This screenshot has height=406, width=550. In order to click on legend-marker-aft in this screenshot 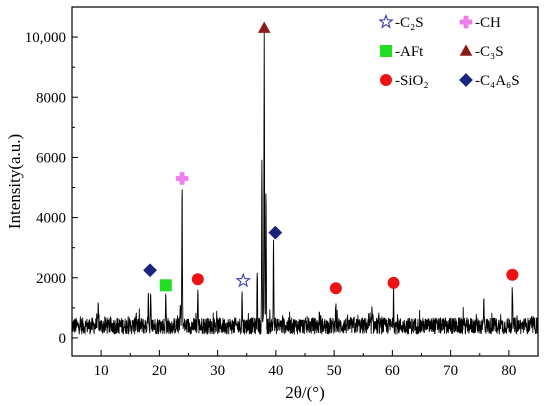, I will do `click(386, 51)`.